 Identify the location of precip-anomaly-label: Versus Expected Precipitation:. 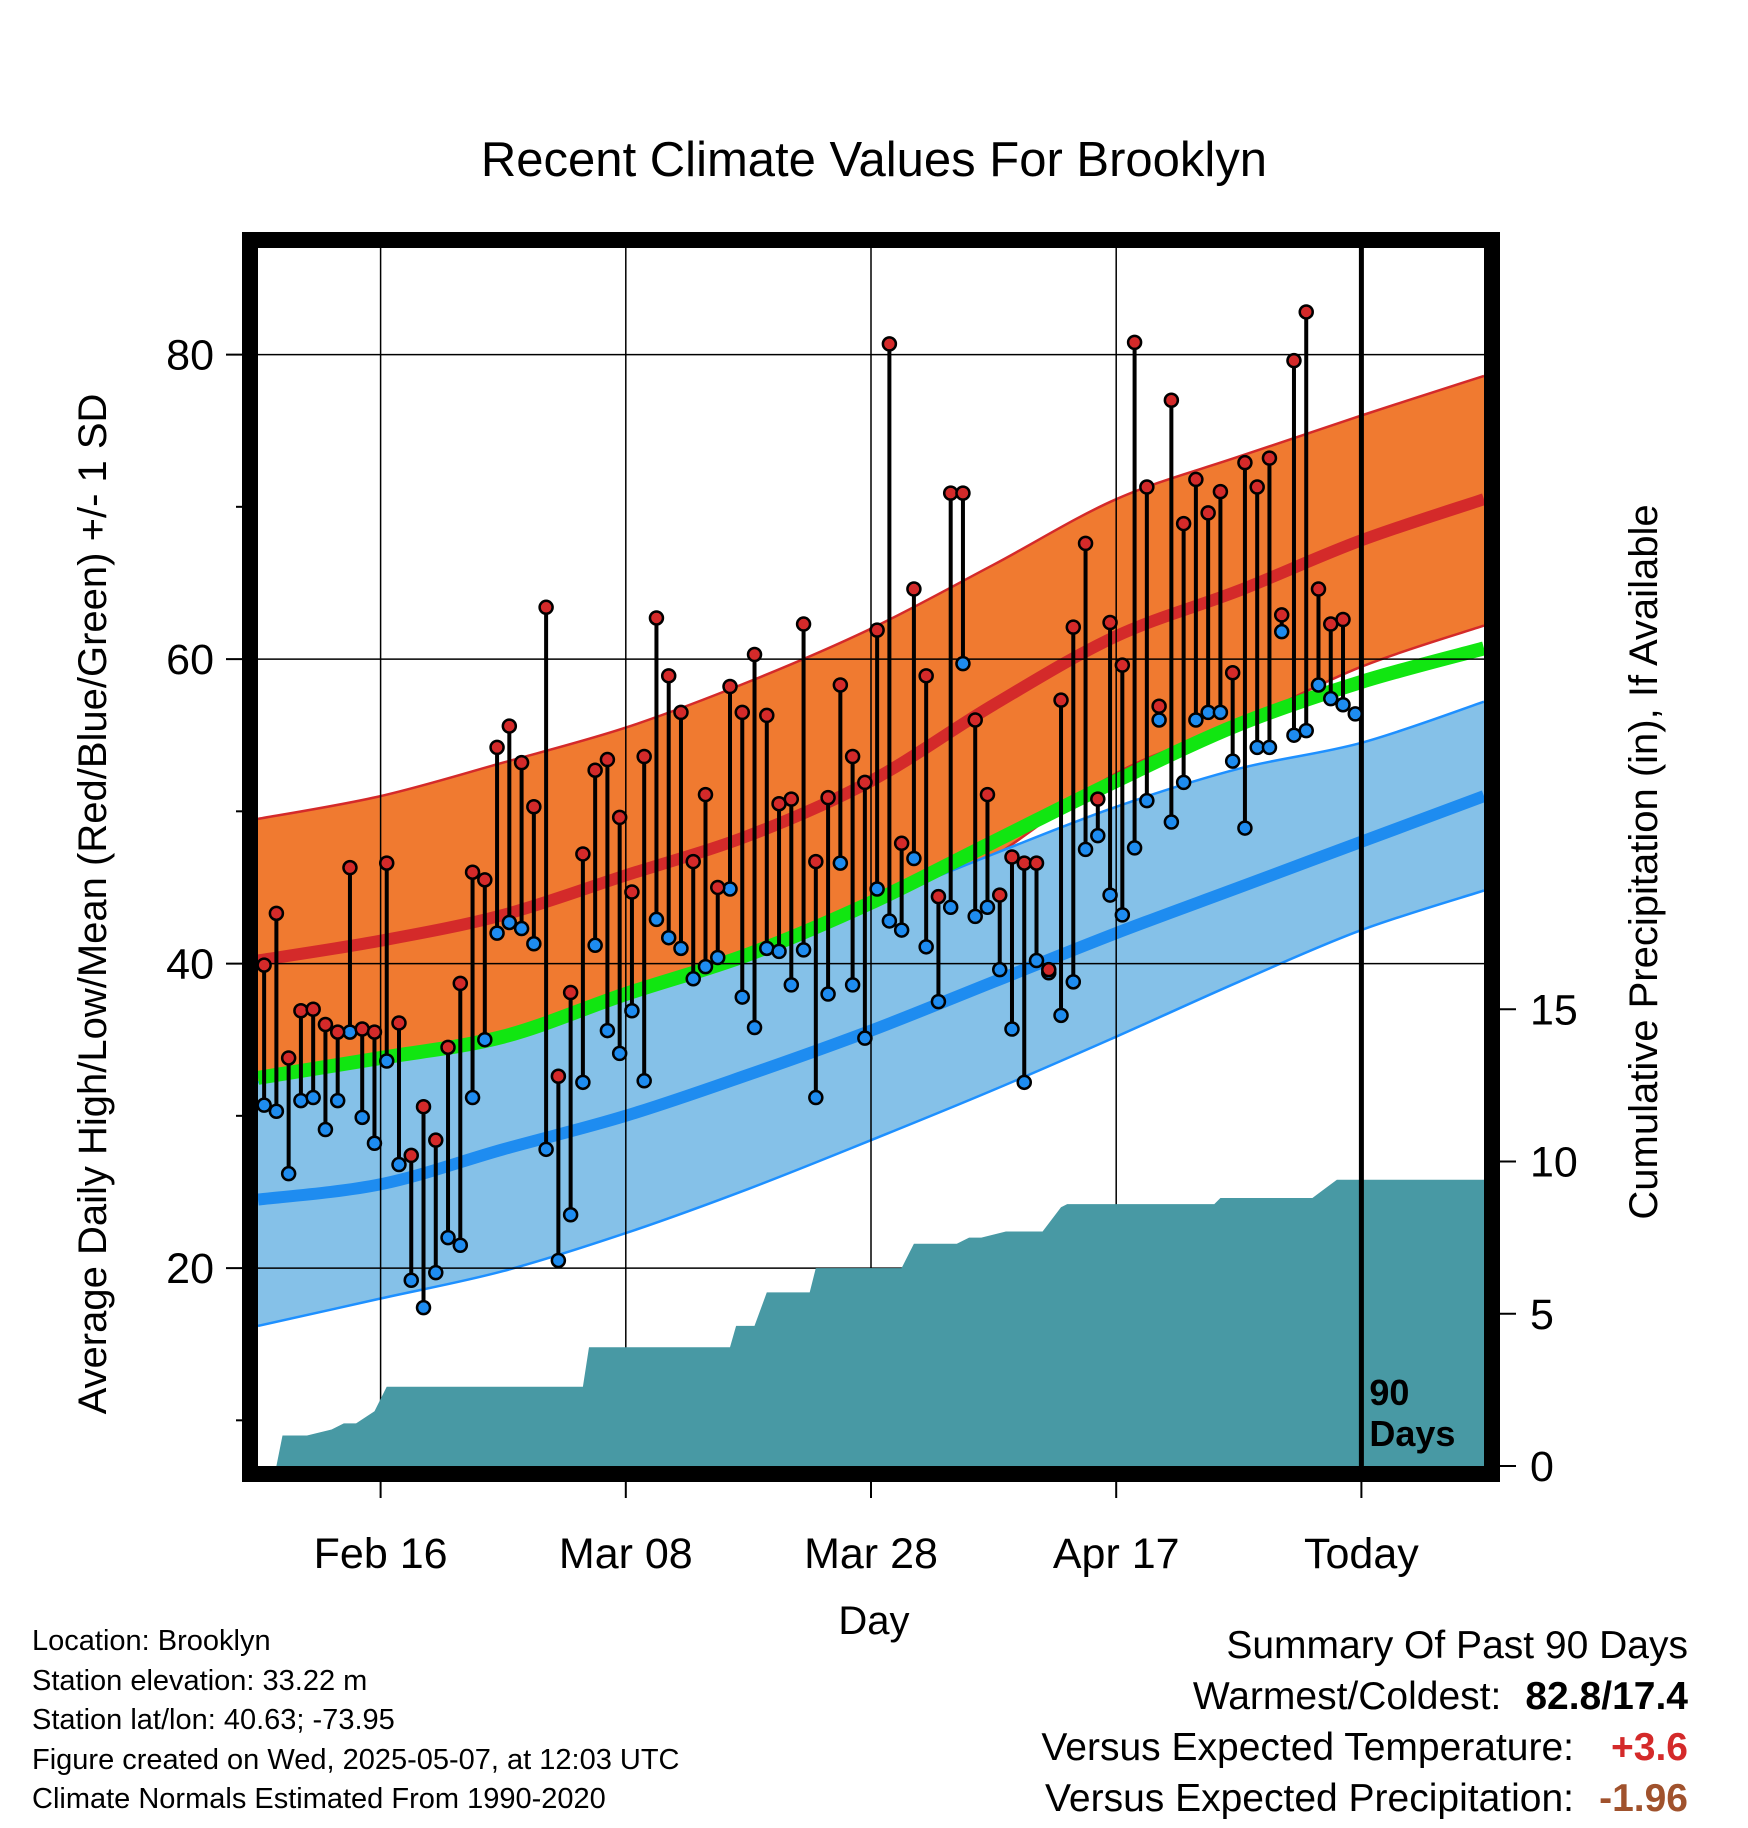
(1309, 1798).